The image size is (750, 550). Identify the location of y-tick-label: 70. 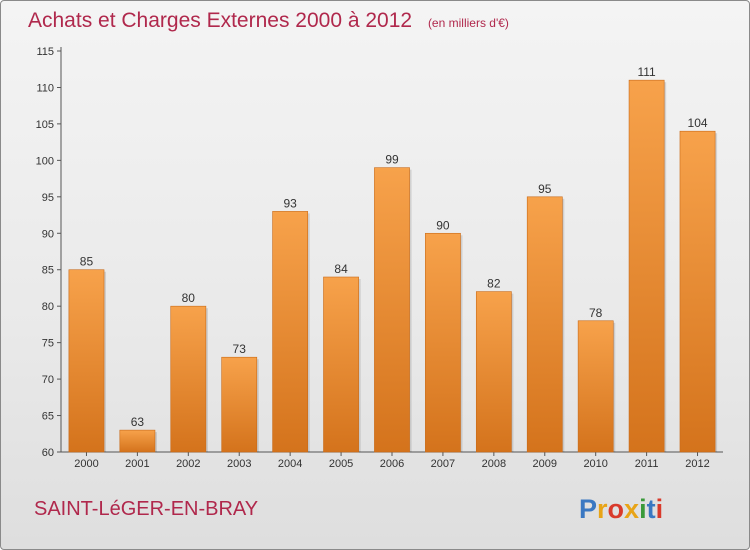
(48, 380).